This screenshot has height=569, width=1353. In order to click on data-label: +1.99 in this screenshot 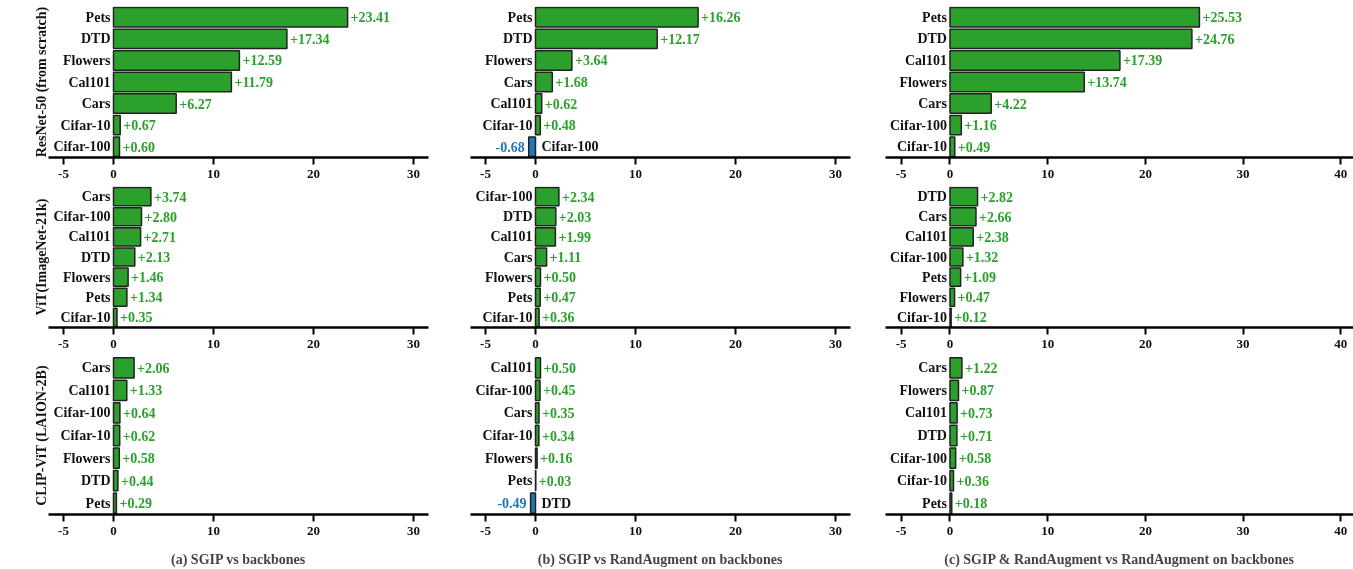, I will do `click(574, 237)`.